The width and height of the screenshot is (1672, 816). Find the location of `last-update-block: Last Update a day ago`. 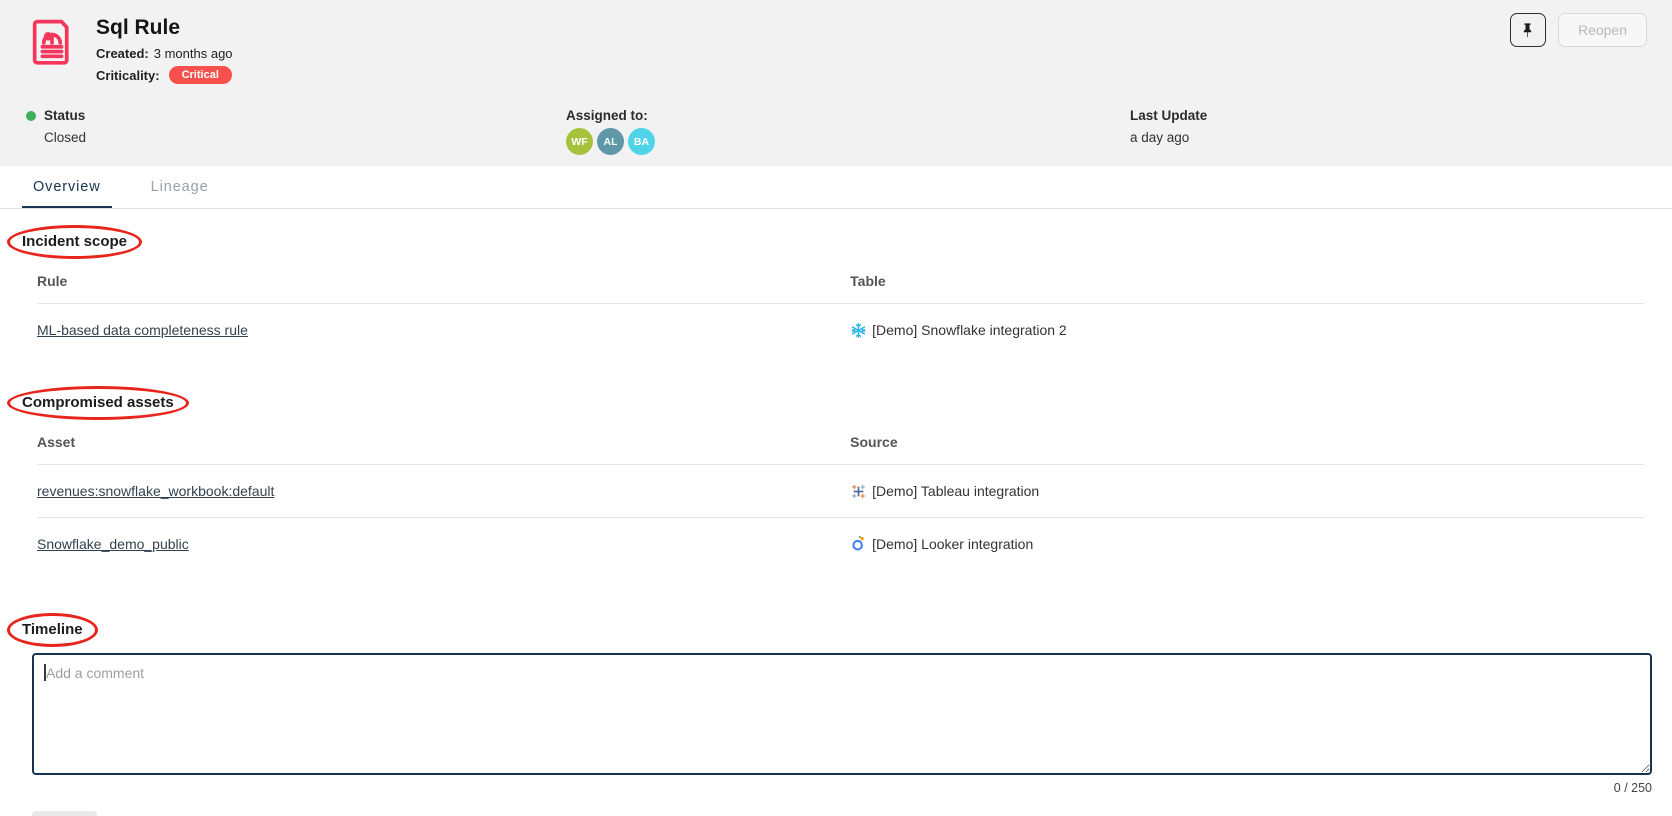

last-update-block: Last Update a day ago is located at coordinates (1168, 126).